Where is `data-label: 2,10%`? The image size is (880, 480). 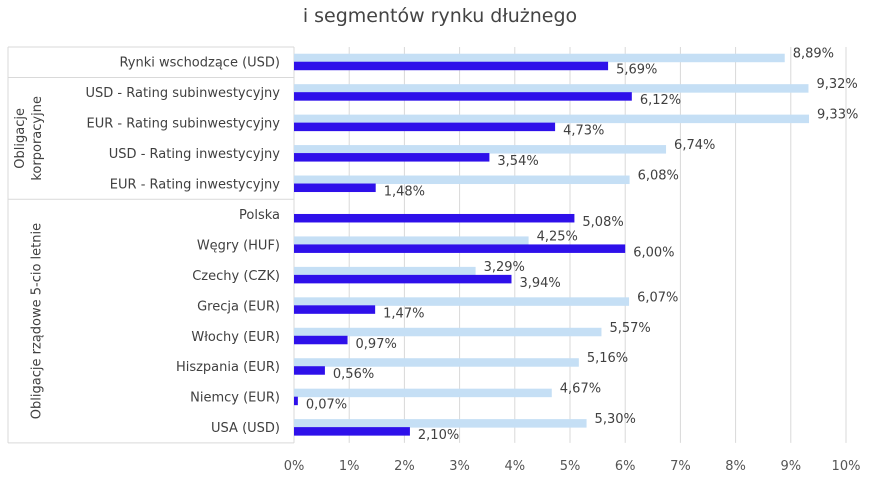 data-label: 2,10% is located at coordinates (438, 435).